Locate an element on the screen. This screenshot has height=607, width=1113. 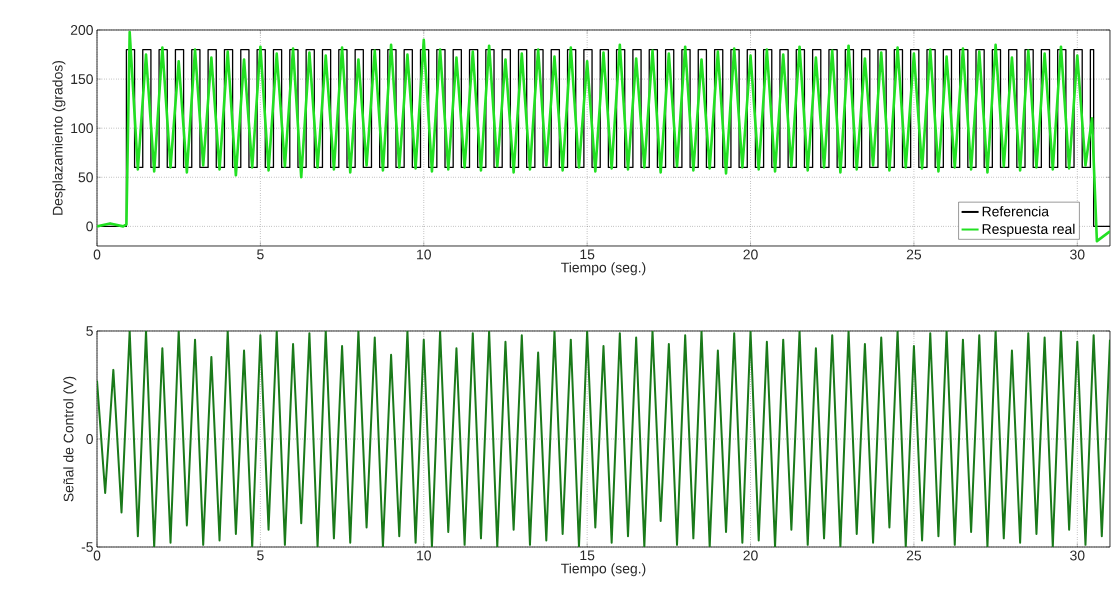
y-tick-label: -5 is located at coordinates (87, 547).